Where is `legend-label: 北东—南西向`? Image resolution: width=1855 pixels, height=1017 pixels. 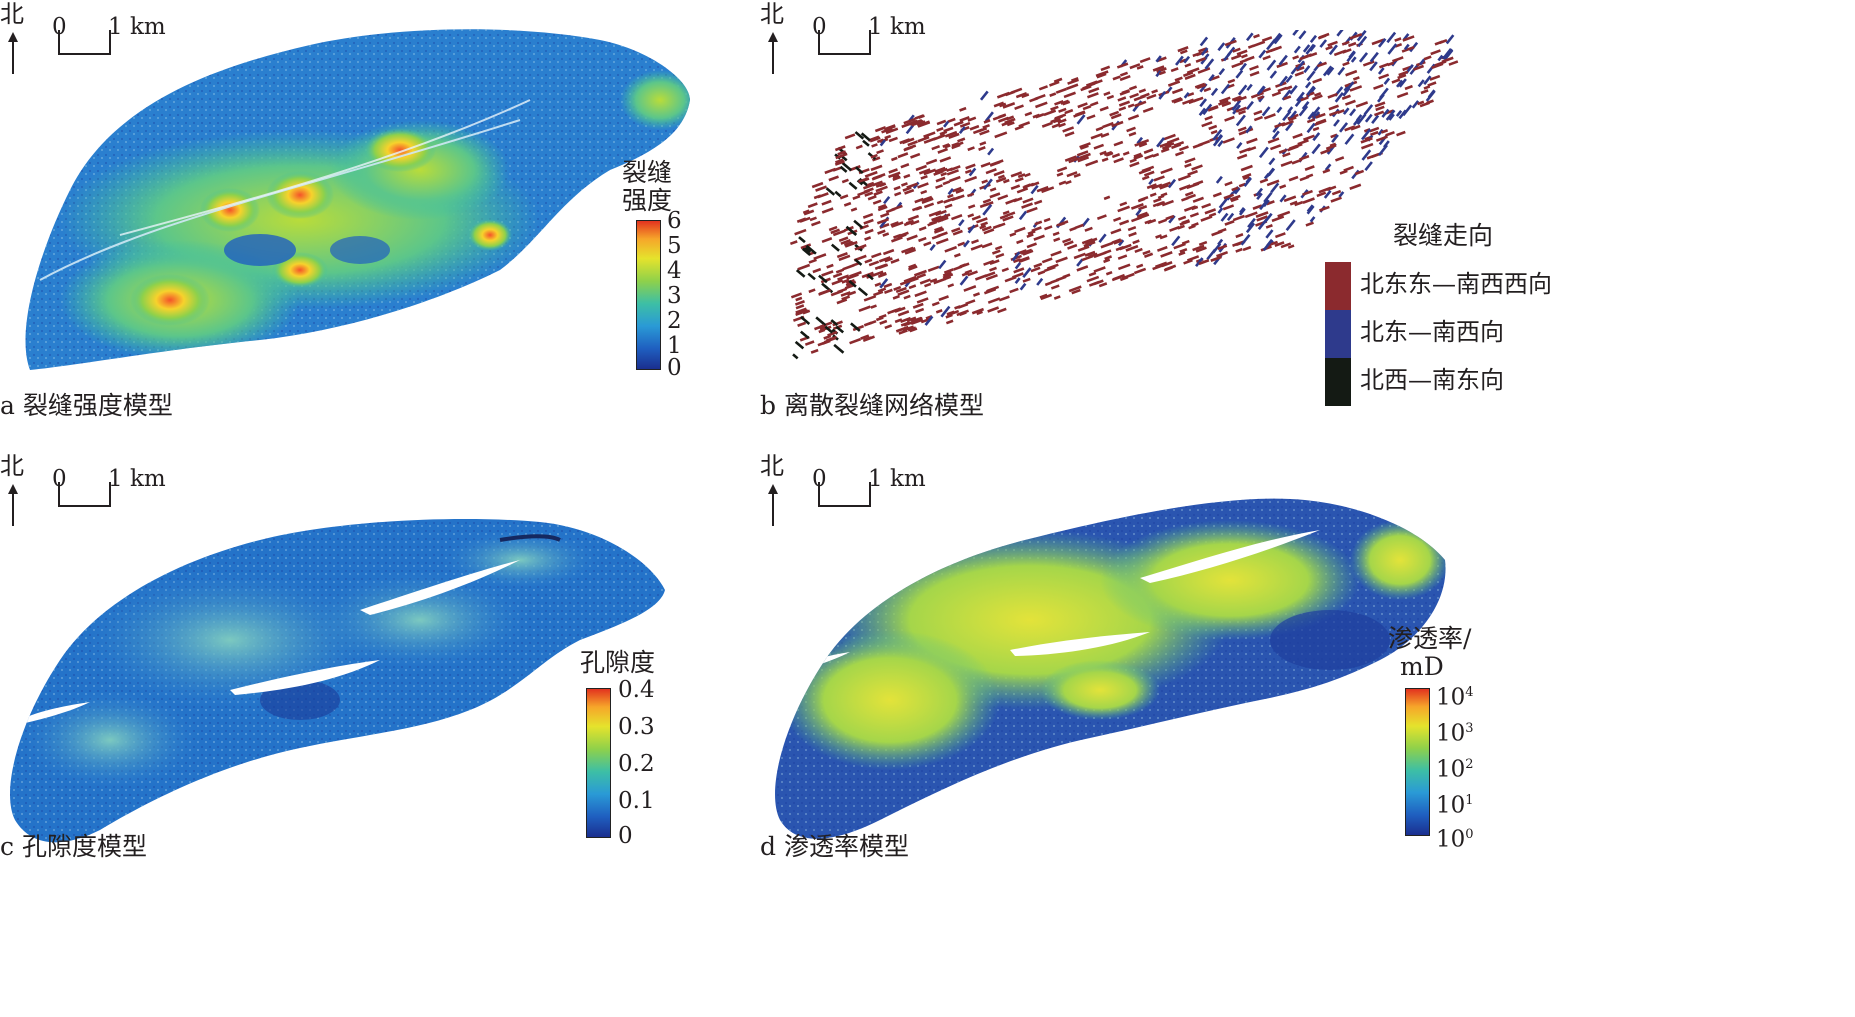
legend-label: 北东—南西向 is located at coordinates (1432, 332).